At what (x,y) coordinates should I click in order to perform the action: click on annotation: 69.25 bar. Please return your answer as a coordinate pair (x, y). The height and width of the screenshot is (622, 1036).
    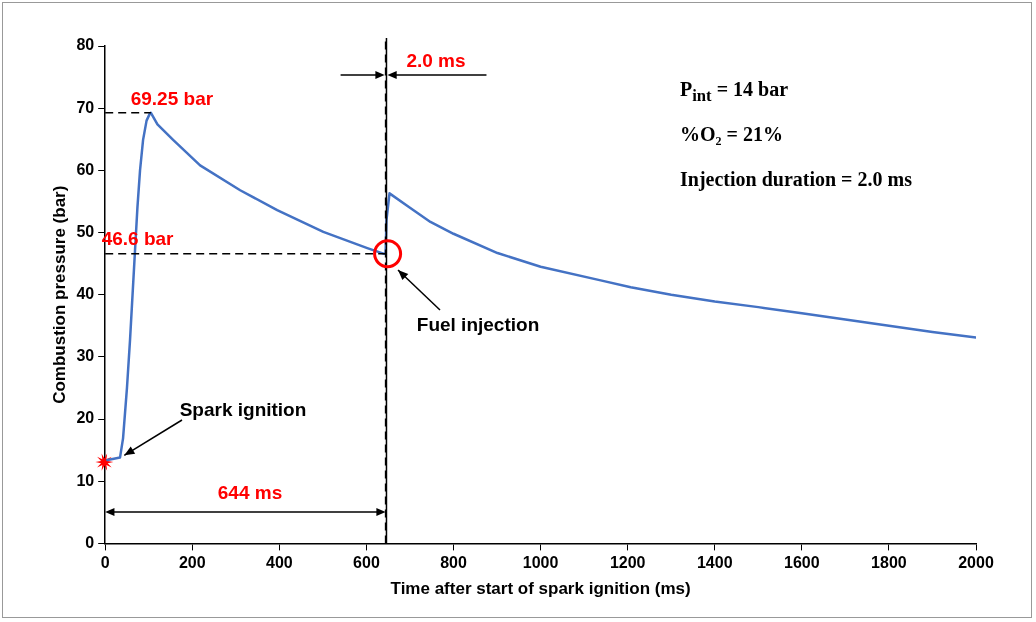
    Looking at the image, I should click on (172, 99).